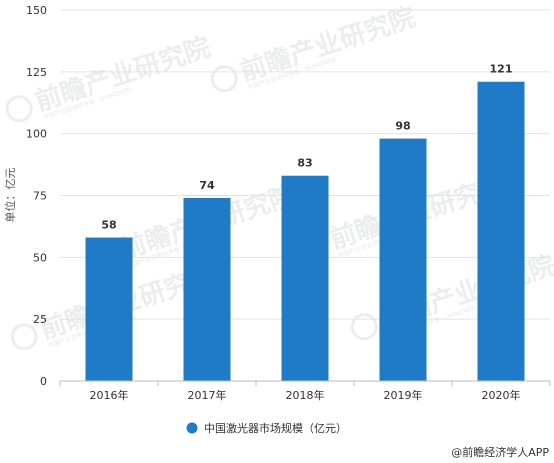  Describe the element at coordinates (40, 257) in the screenshot. I see `y-tick-label: 50` at that location.